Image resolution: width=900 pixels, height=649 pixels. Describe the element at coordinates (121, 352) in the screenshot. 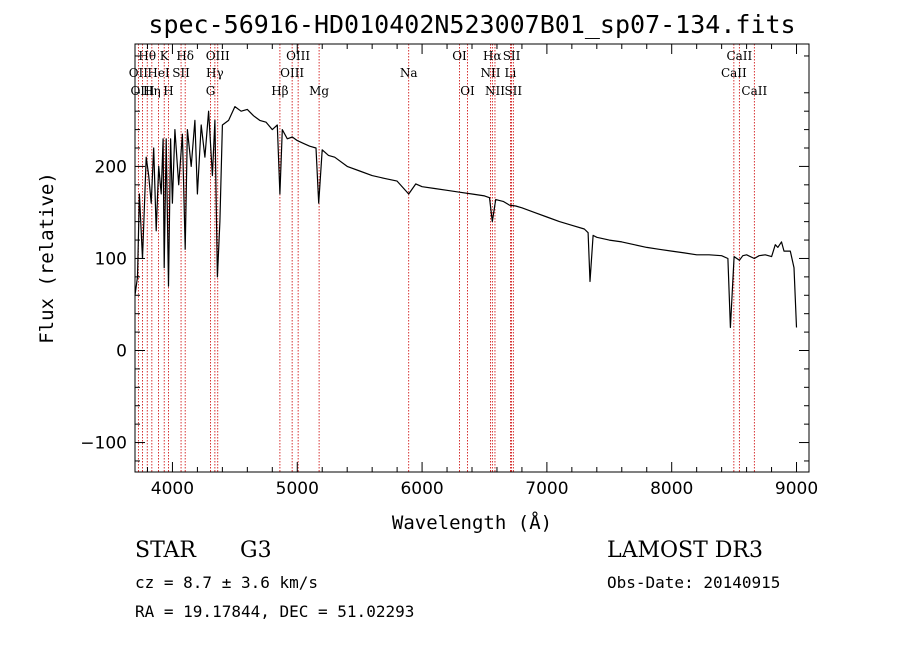

I see `y-tick-label: 0` at that location.